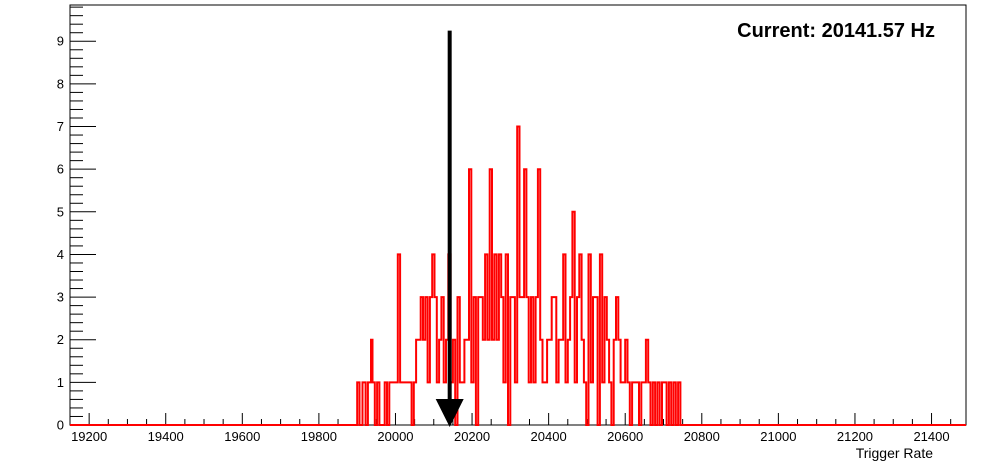 The height and width of the screenshot is (472, 996). What do you see at coordinates (60, 211) in the screenshot?
I see `y-tick-label: 5` at bounding box center [60, 211].